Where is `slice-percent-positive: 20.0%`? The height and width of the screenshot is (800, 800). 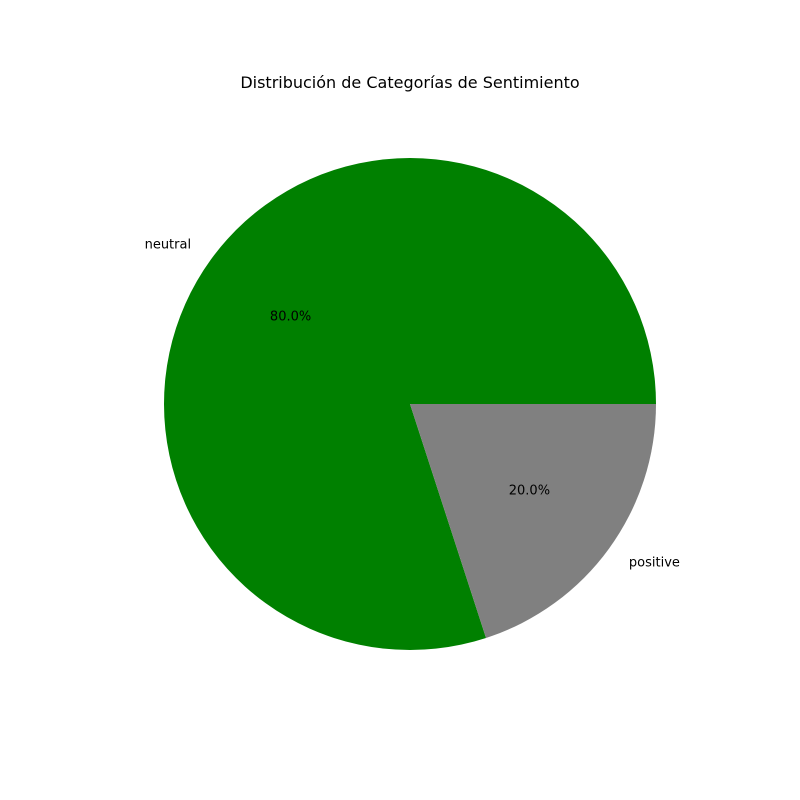 slice-percent-positive: 20.0% is located at coordinates (529, 490).